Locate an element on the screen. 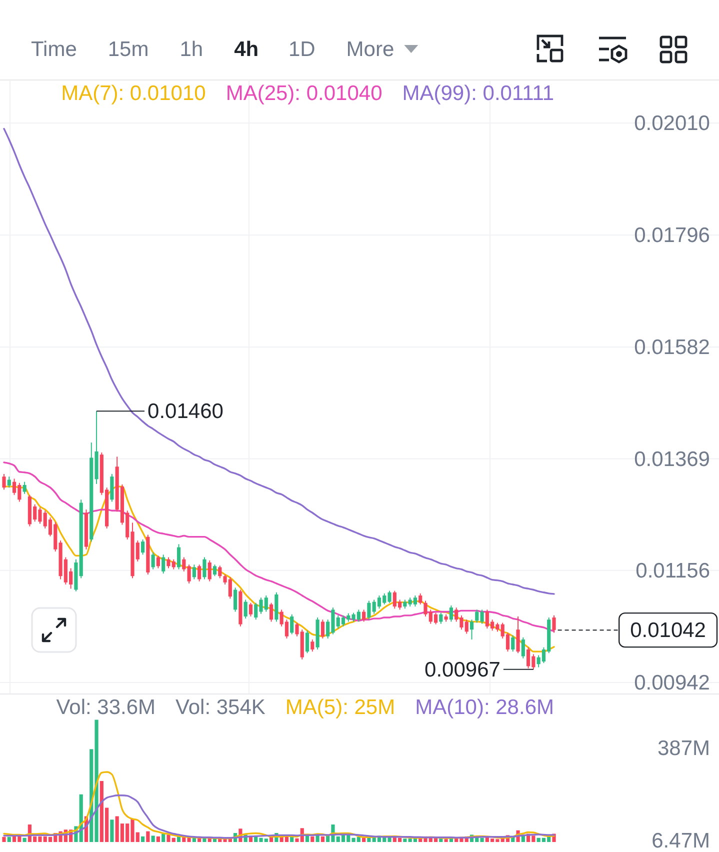 The height and width of the screenshot is (852, 719). text: MA(99): 0.01111 is located at coordinates (478, 93).